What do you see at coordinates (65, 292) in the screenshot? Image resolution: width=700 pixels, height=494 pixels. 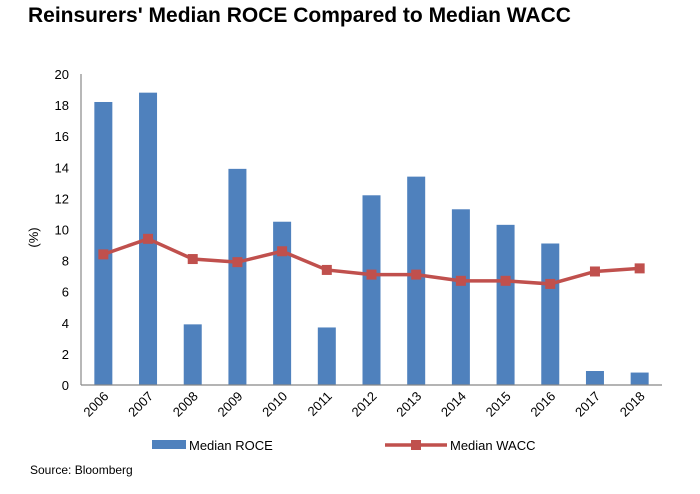 I see `y-tick-label: 6` at bounding box center [65, 292].